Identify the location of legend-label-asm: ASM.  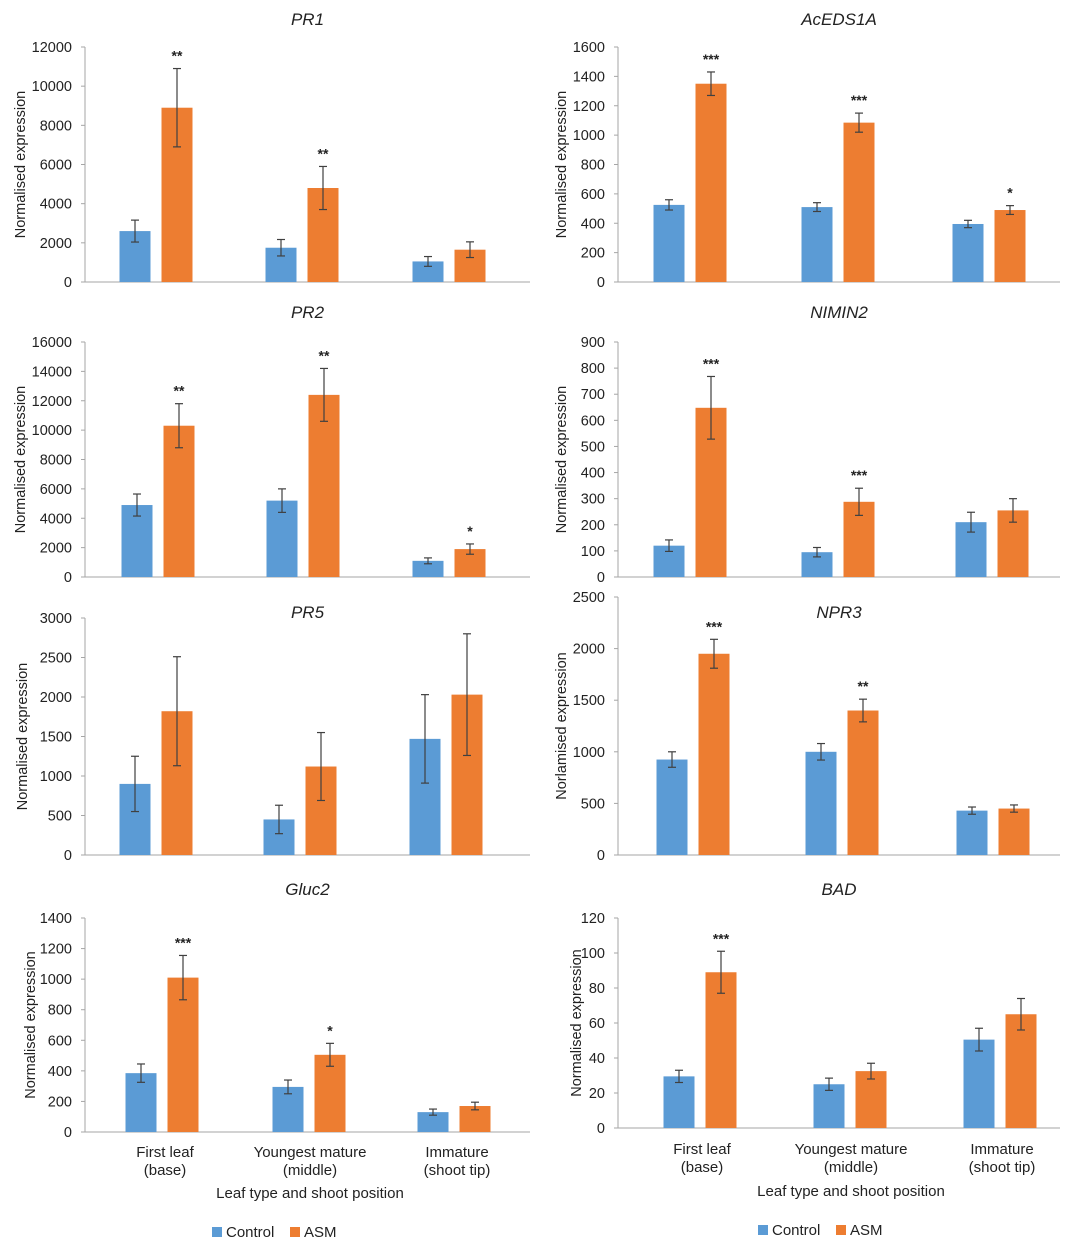
(866, 1230).